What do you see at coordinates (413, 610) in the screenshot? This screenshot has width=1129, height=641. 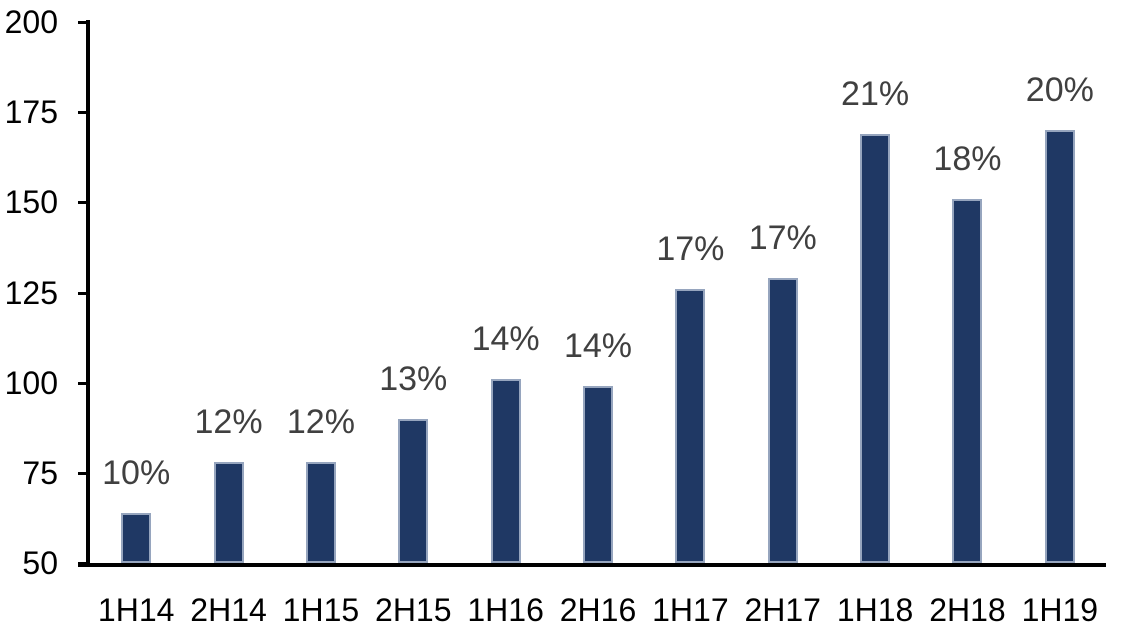 I see `x-axis-label-2H15: 2H15` at bounding box center [413, 610].